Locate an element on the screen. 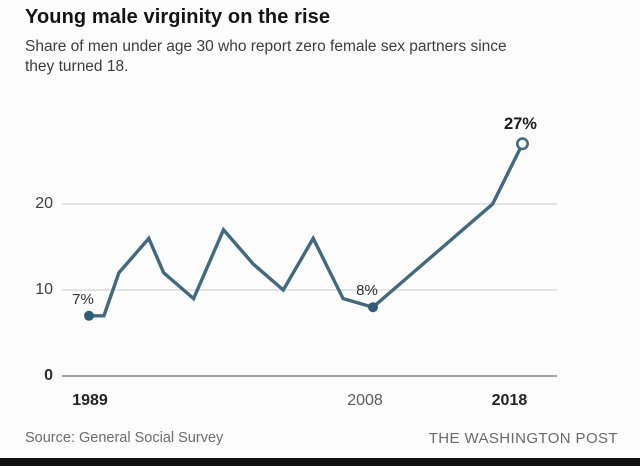 This screenshot has height=466, width=640. brand-wordmark: THE WASHINGTON POST is located at coordinates (523, 438).